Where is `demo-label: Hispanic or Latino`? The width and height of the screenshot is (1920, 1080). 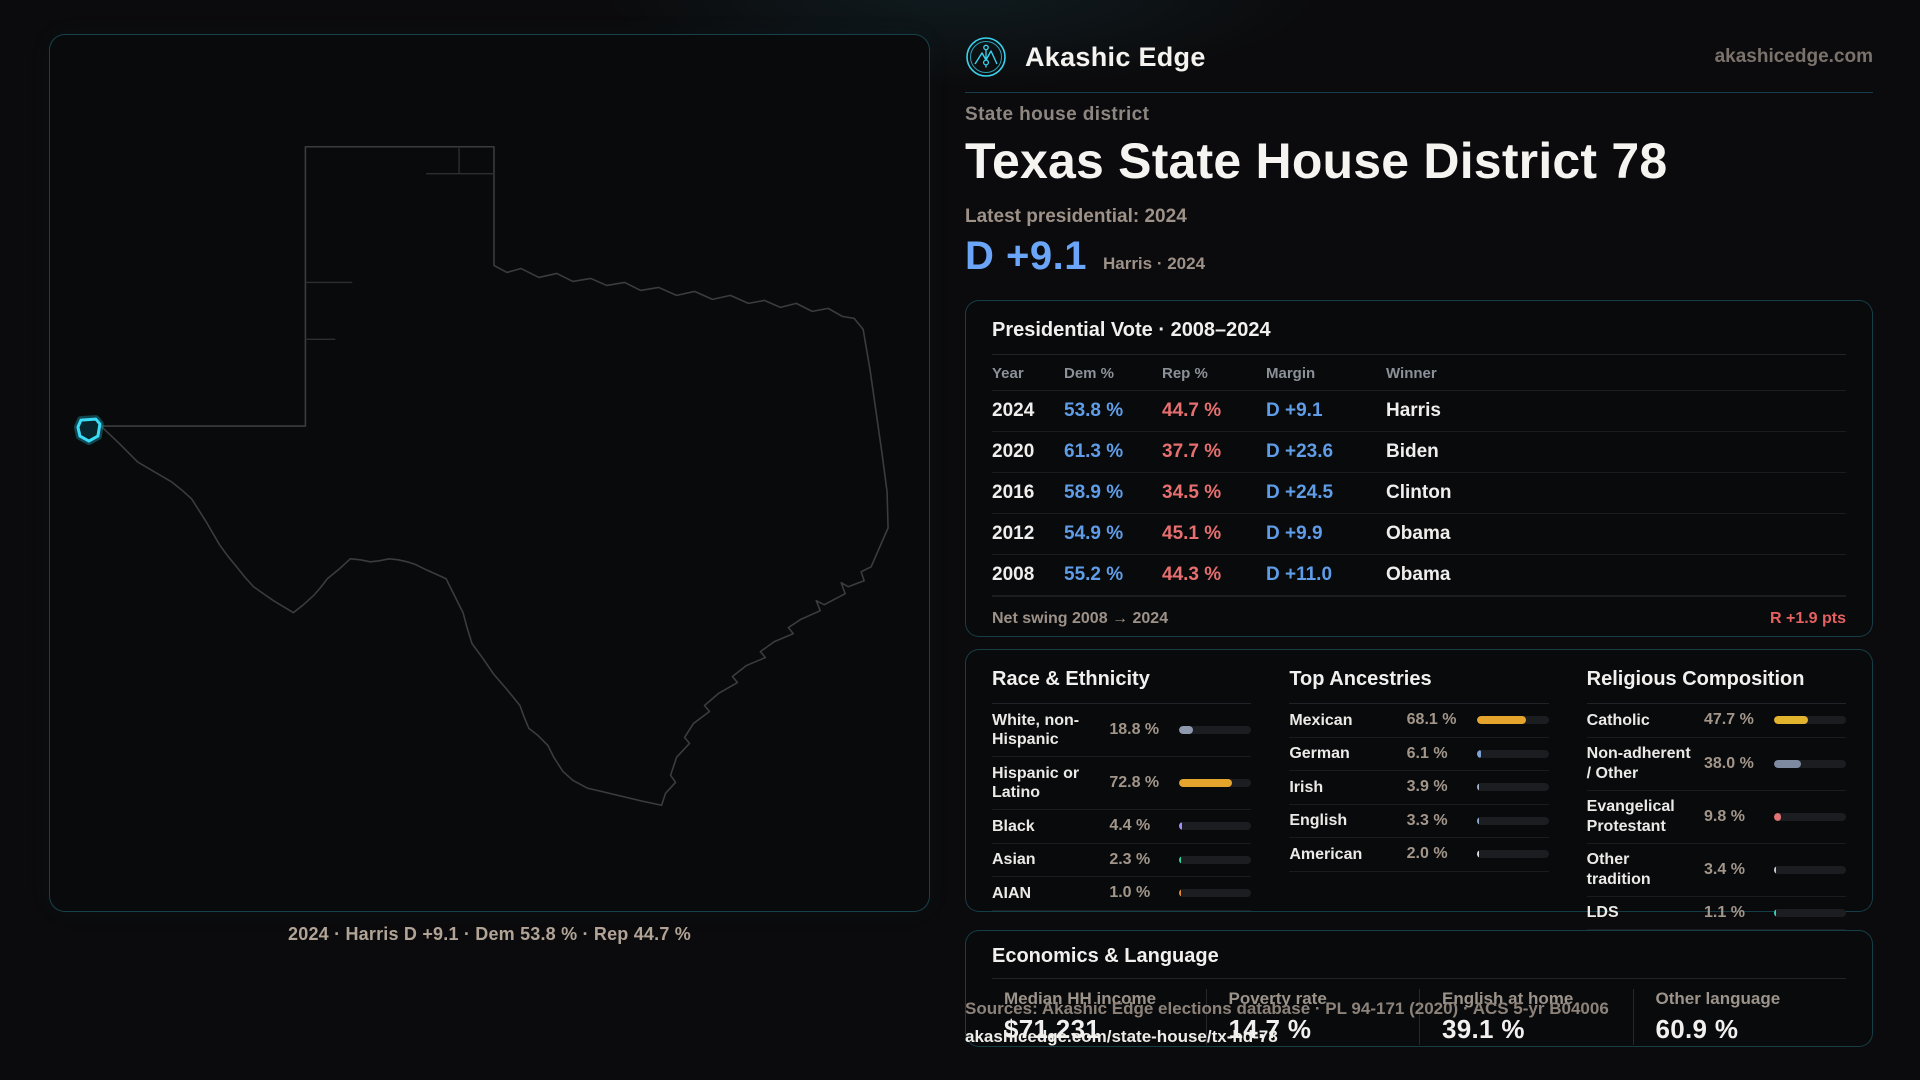 demo-label: Hispanic or Latino is located at coordinates (1036, 783).